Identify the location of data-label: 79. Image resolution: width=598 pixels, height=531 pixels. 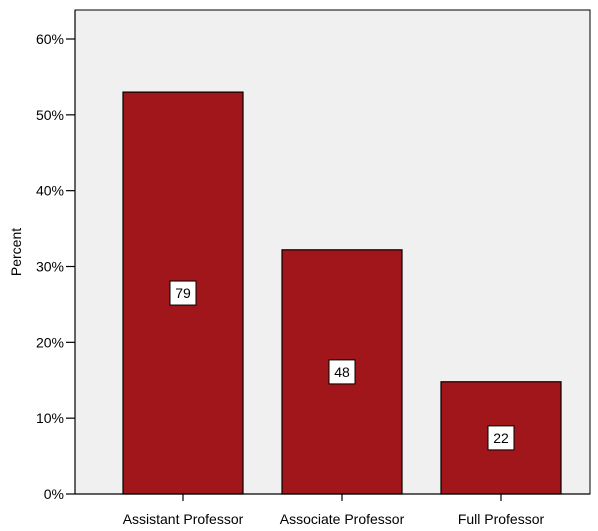
(183, 293).